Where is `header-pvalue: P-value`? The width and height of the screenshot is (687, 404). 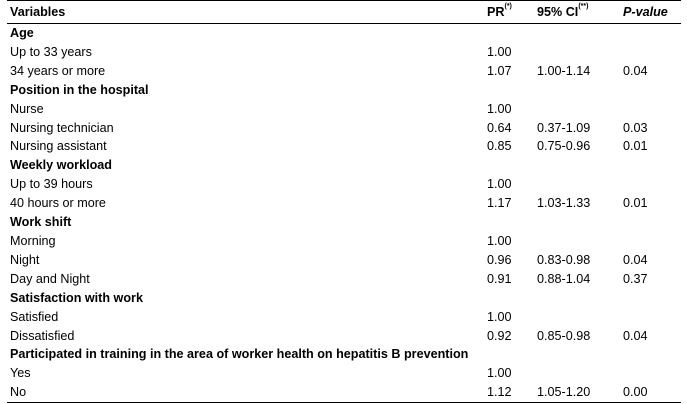
header-pvalue: P-value is located at coordinates (652, 12).